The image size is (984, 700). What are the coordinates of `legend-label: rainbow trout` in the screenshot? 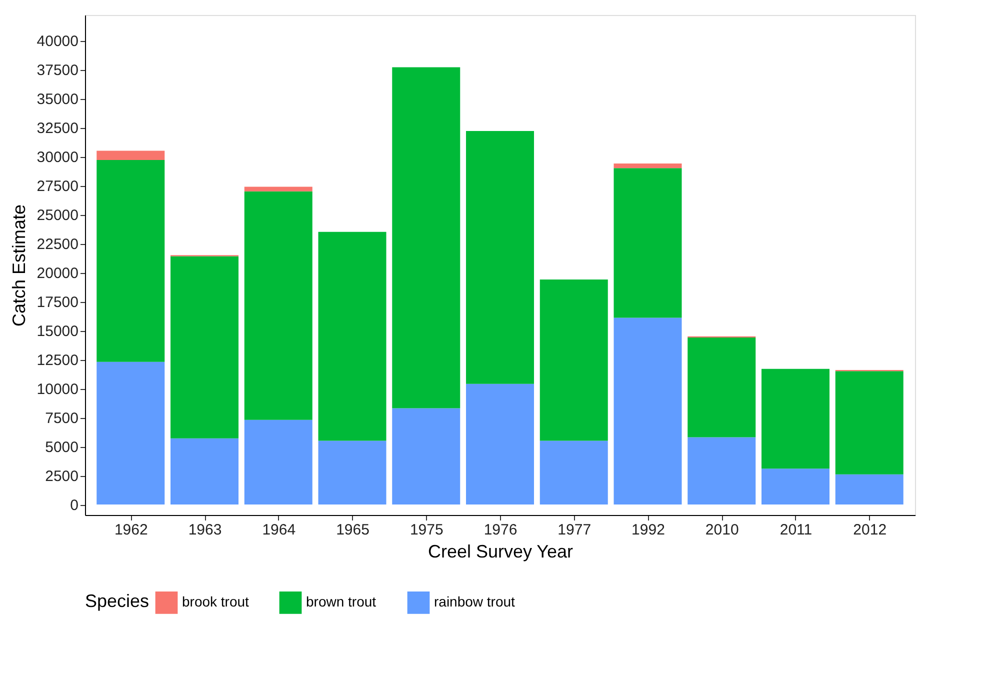 It's located at (475, 602).